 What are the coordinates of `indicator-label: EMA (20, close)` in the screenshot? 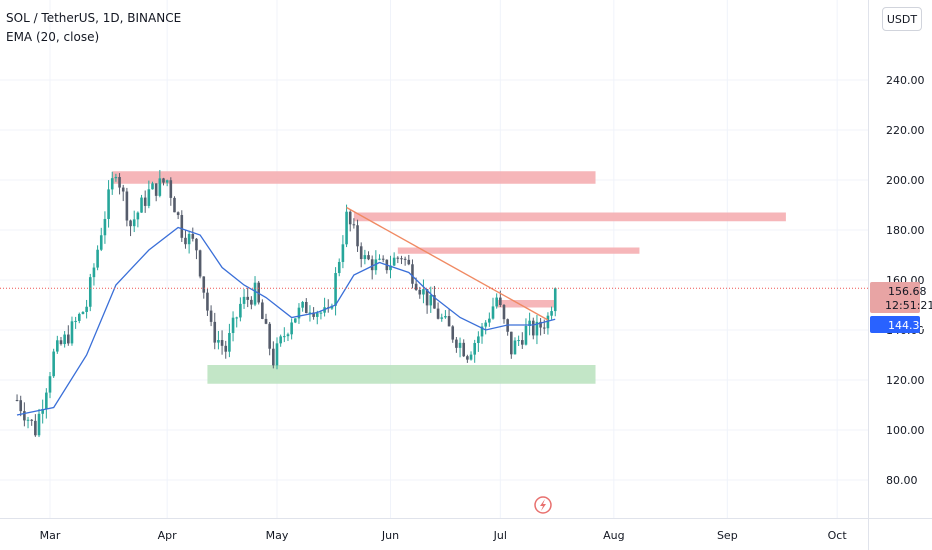 It's located at (53, 37).